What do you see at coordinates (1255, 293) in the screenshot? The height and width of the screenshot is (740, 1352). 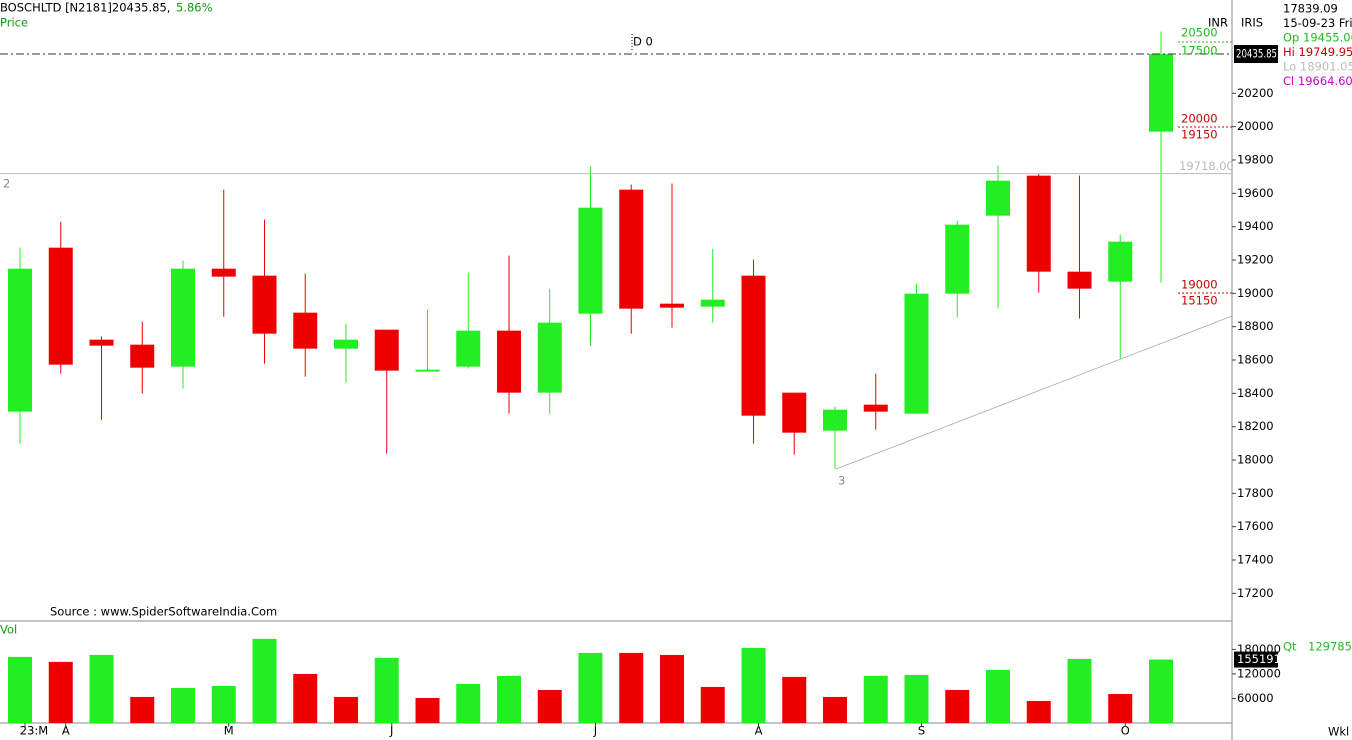 I see `y-tick-label: 19000` at bounding box center [1255, 293].